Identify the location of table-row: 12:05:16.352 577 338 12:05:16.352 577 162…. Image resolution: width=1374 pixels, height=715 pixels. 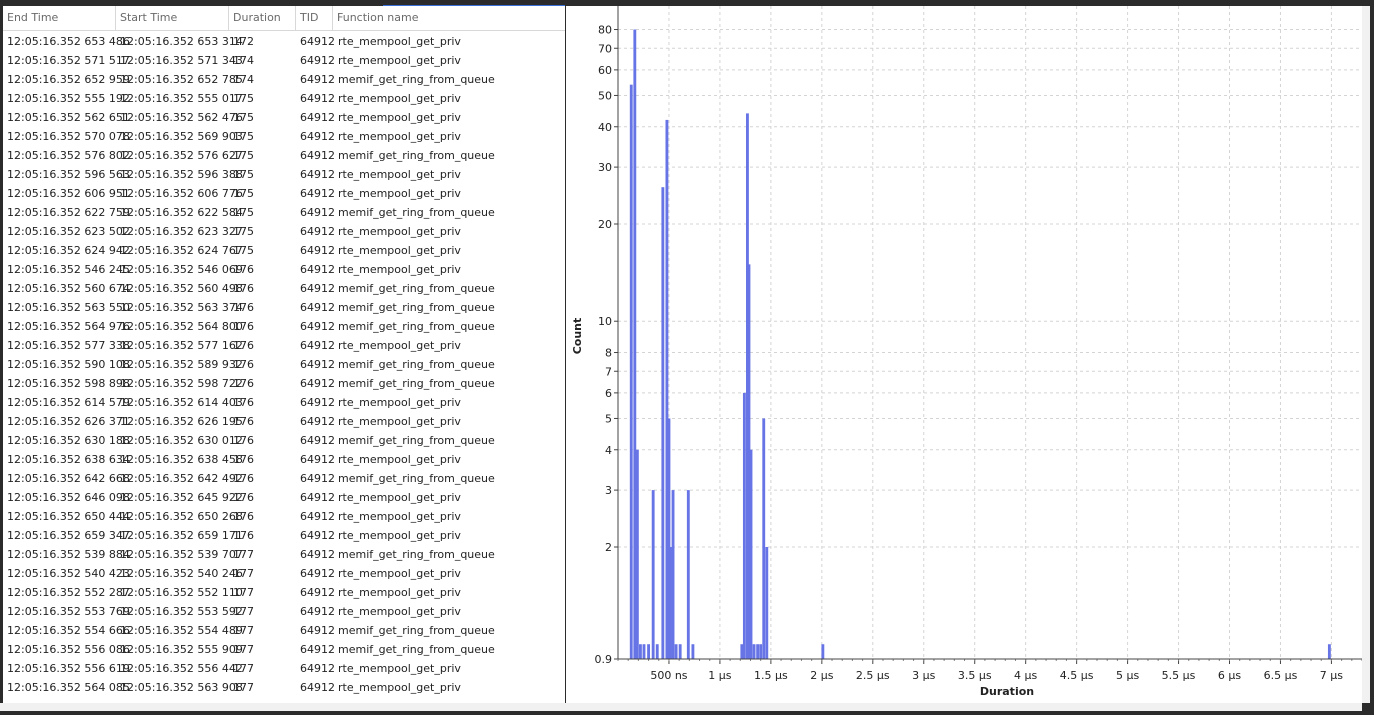
(284, 345).